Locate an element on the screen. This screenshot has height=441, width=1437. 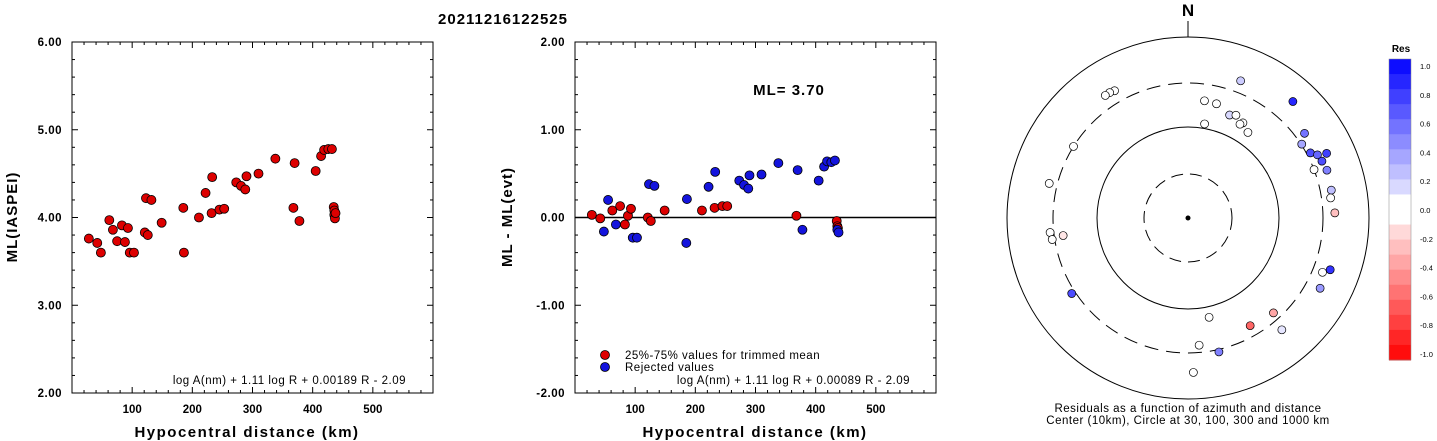
colorbar-ticks: 1.0 0.8 0.6 0.4 0.2 0.0 -0.2 -0.4 -0.6 -0.8 -1.0 is located at coordinates (1426, 210).